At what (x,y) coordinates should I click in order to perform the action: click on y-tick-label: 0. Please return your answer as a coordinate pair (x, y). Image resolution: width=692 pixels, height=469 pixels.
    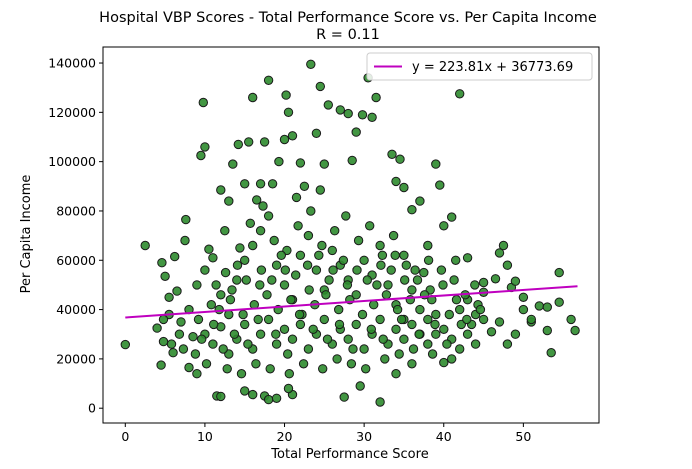
    Looking at the image, I should click on (92, 408).